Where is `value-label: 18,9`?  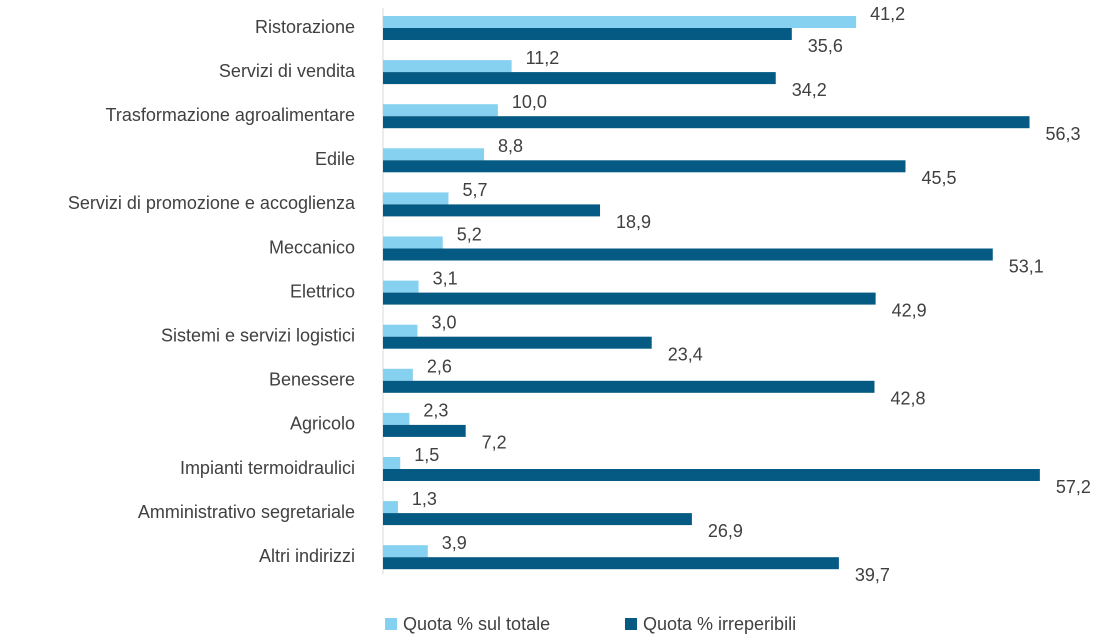 value-label: 18,9 is located at coordinates (633, 222).